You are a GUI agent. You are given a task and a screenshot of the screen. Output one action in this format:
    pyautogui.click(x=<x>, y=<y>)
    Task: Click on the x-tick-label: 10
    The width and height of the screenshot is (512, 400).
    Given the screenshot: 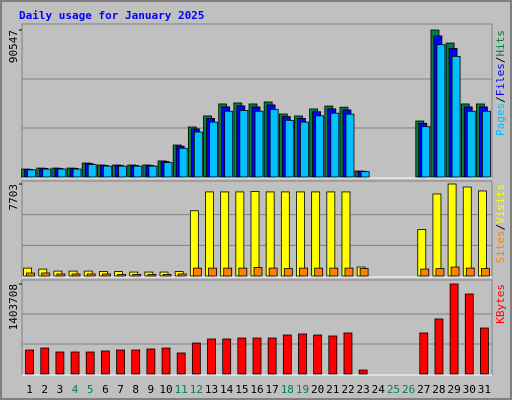 What is the action you would take?
    pyautogui.click(x=165, y=389)
    